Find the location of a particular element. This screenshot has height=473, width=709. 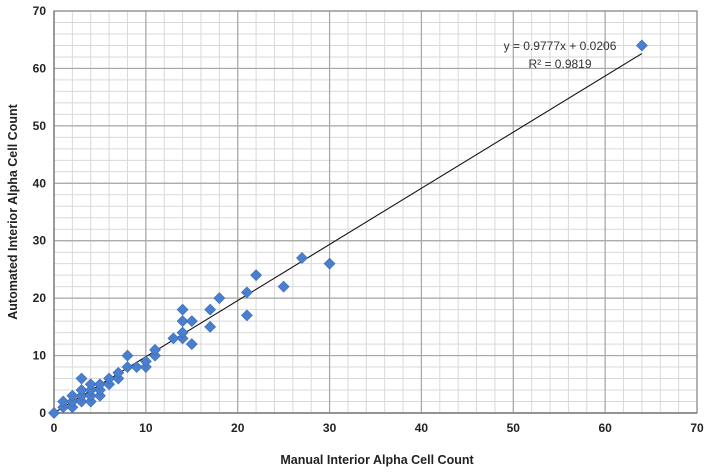

y-axis-title: Automated Interior Alpha Cell Count is located at coordinates (13, 211).